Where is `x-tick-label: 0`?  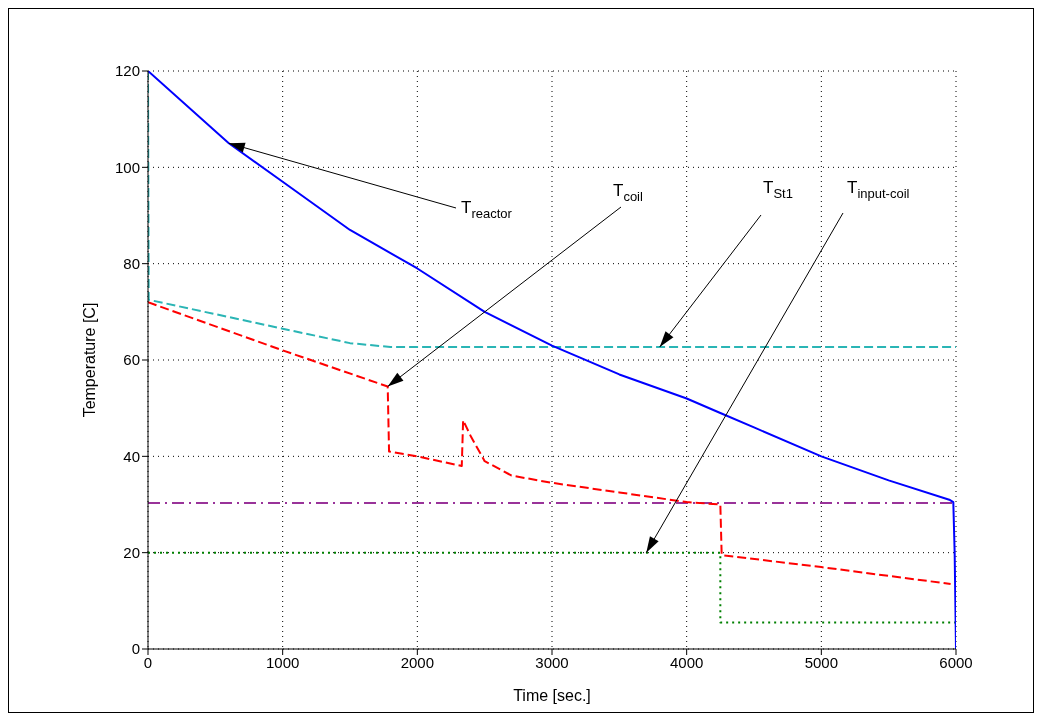
x-tick-label: 0 is located at coordinates (148, 662).